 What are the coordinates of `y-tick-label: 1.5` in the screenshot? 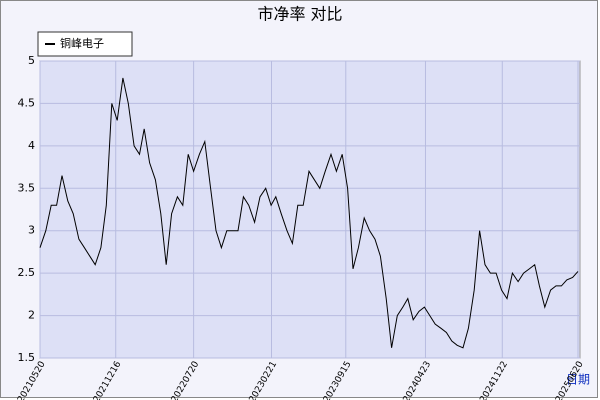 It's located at (27, 357).